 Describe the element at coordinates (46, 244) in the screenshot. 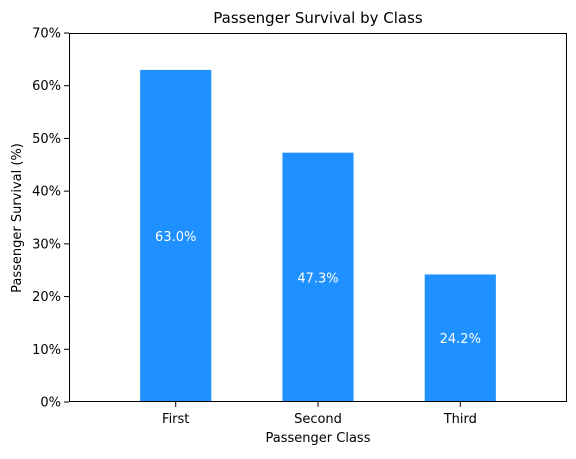

I see `y-tick-label: 30%` at that location.